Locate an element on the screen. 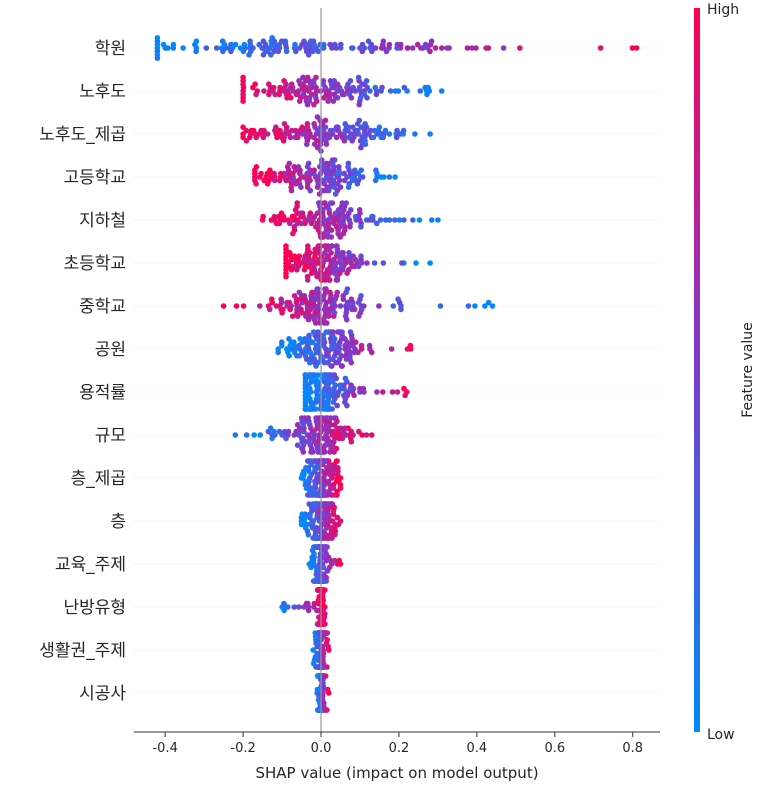 This screenshot has width=758, height=787. feature-label: 노후도 is located at coordinates (102, 92).